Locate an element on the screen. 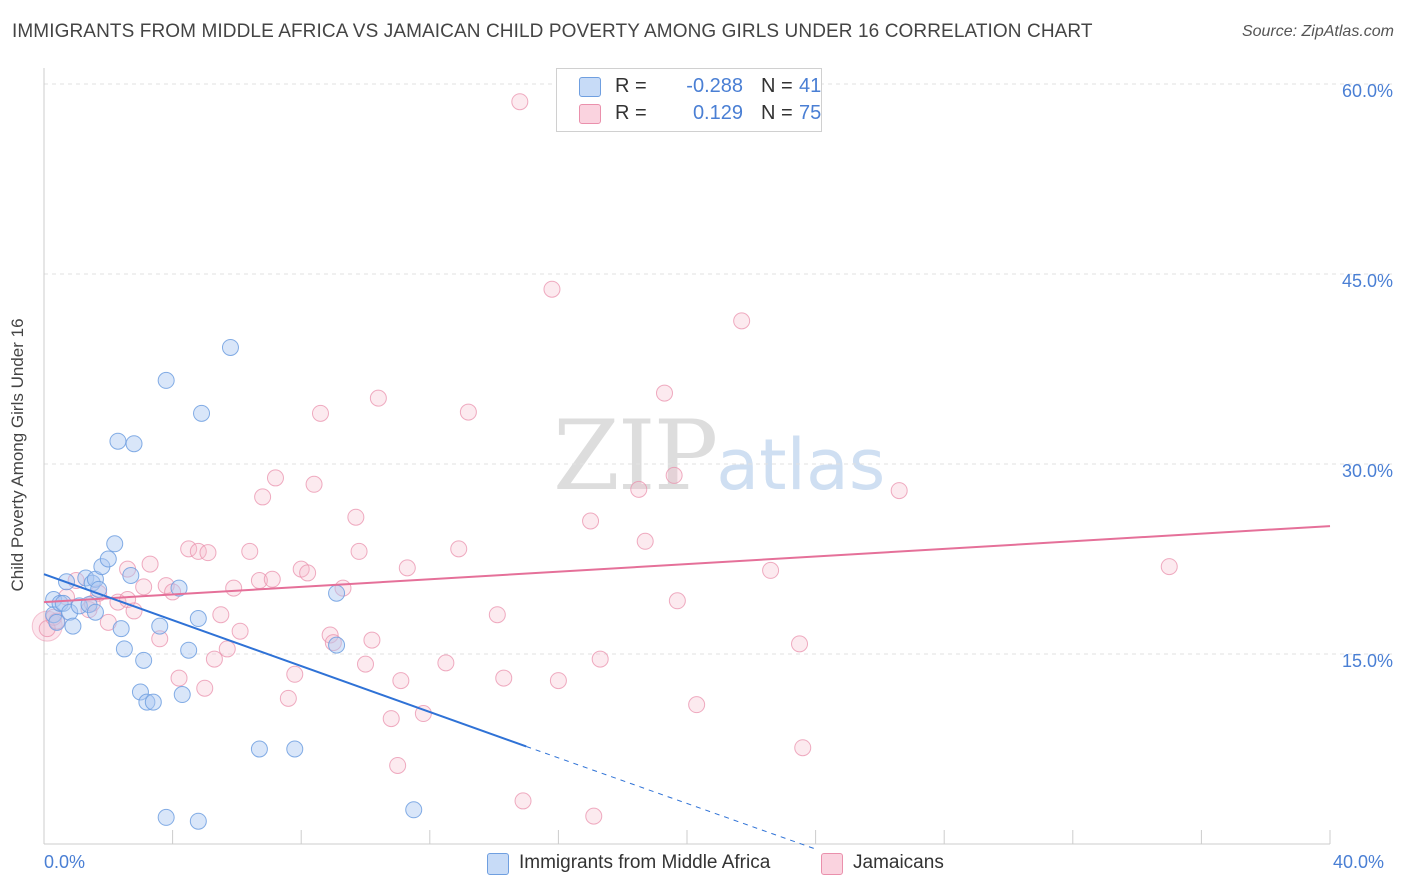 The height and width of the screenshot is (892, 1406). y-tick-label: 30.0% is located at coordinates (1367, 471).